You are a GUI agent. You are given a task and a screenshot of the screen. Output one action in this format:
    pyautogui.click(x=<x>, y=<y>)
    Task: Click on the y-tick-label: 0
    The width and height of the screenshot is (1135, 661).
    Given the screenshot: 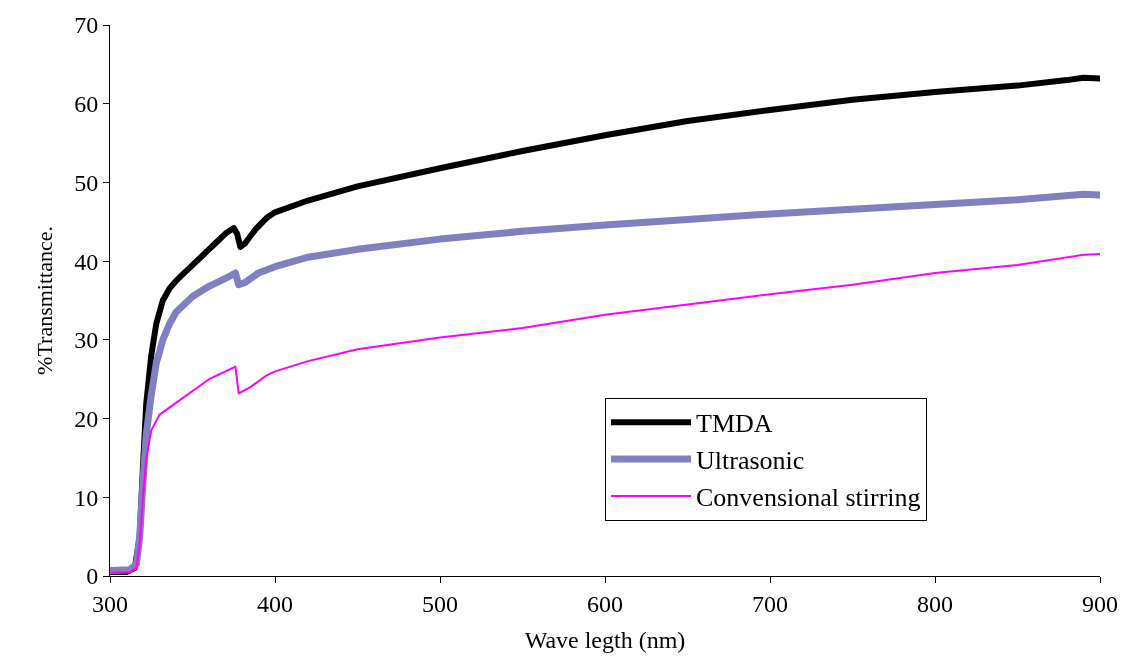 What is the action you would take?
    pyautogui.click(x=92, y=576)
    